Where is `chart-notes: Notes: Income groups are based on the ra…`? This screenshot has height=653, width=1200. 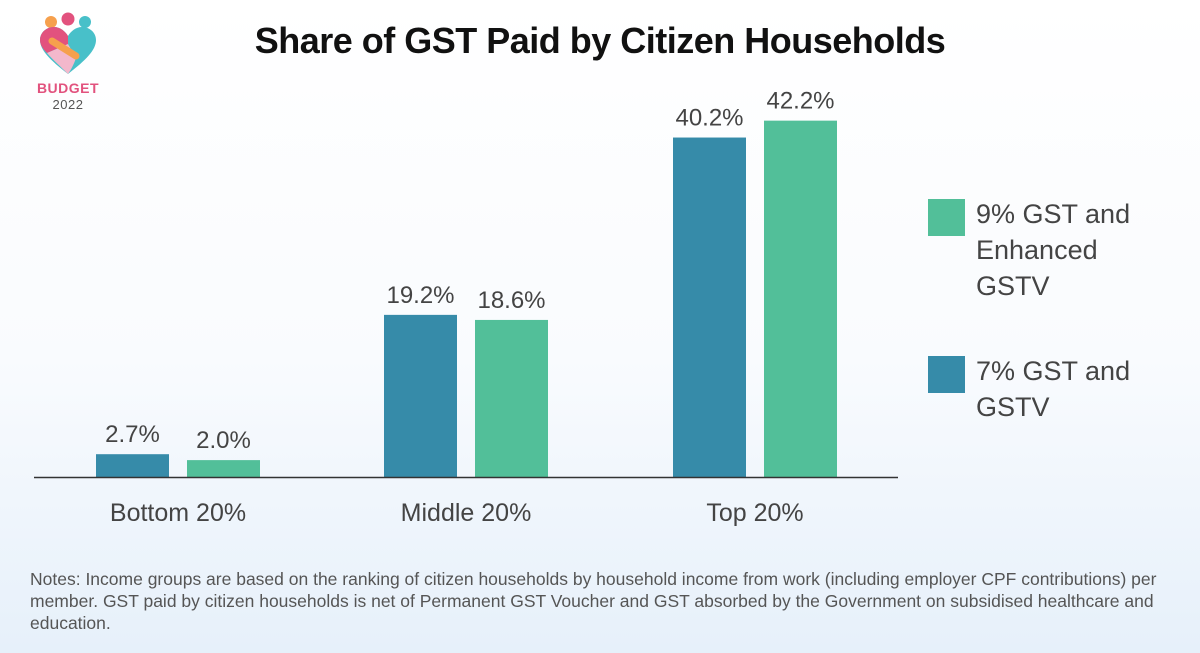
chart-notes: Notes: Income groups are based on the ra… is located at coordinates (593, 601).